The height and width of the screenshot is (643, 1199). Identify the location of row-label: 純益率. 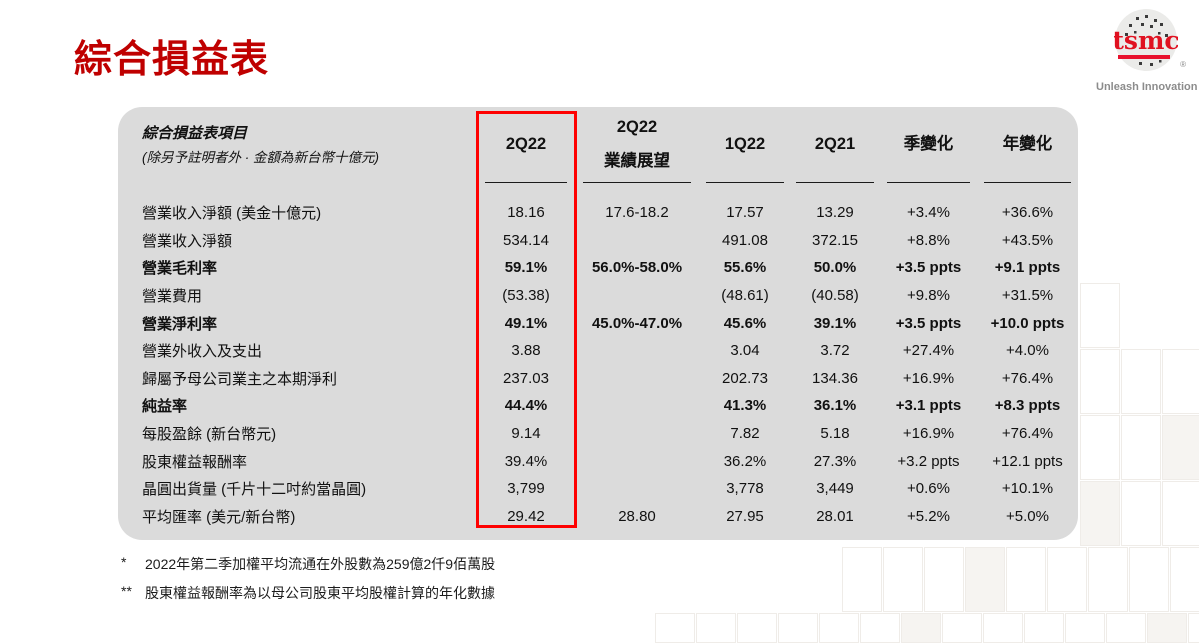
(165, 407).